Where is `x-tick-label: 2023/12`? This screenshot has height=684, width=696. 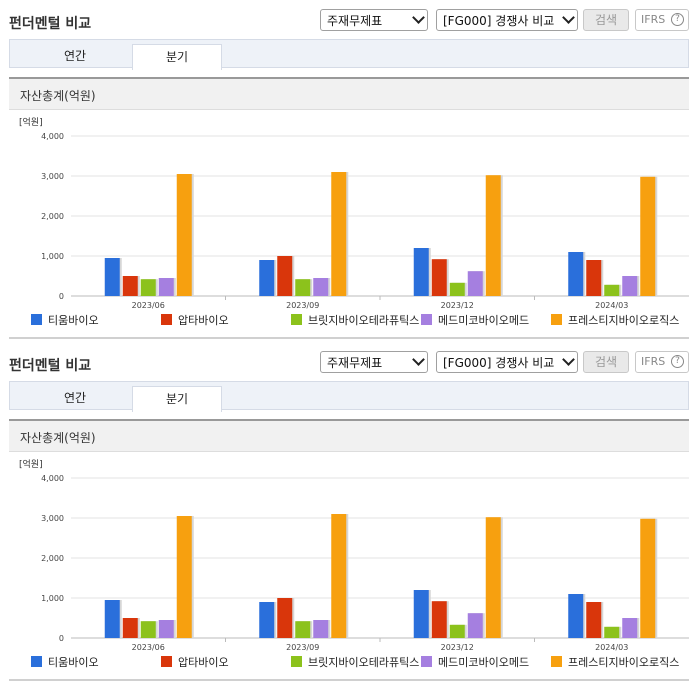 x-tick-label: 2023/12 is located at coordinates (457, 305).